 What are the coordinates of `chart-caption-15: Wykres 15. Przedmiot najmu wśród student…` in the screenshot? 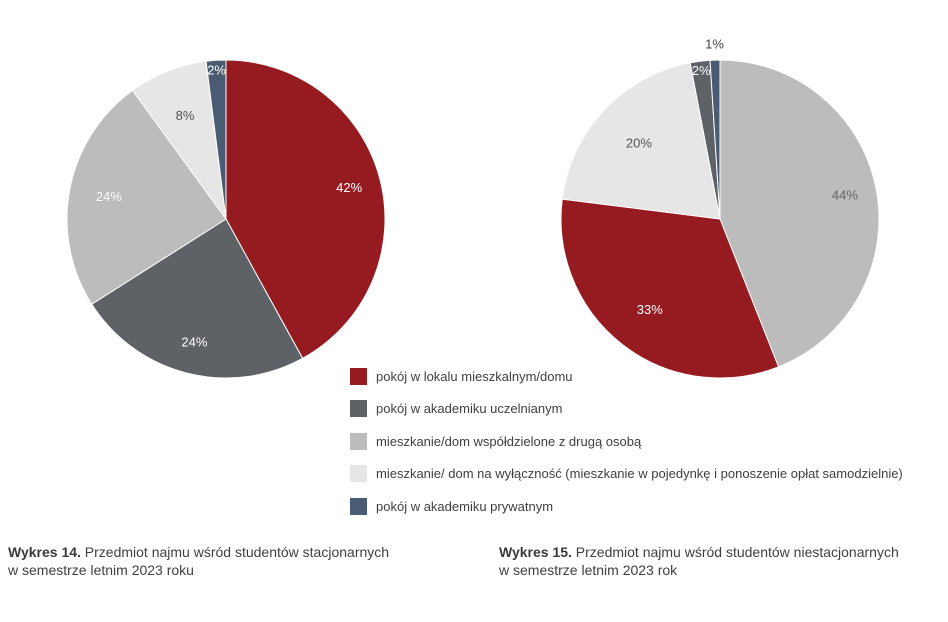 It's located at (719, 561).